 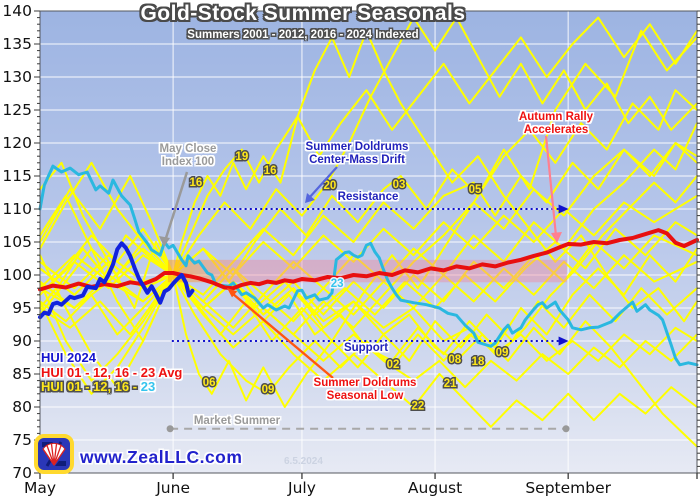 What do you see at coordinates (556, 237) in the screenshot?
I see `autumn-rally-arrowhead` at bounding box center [556, 237].